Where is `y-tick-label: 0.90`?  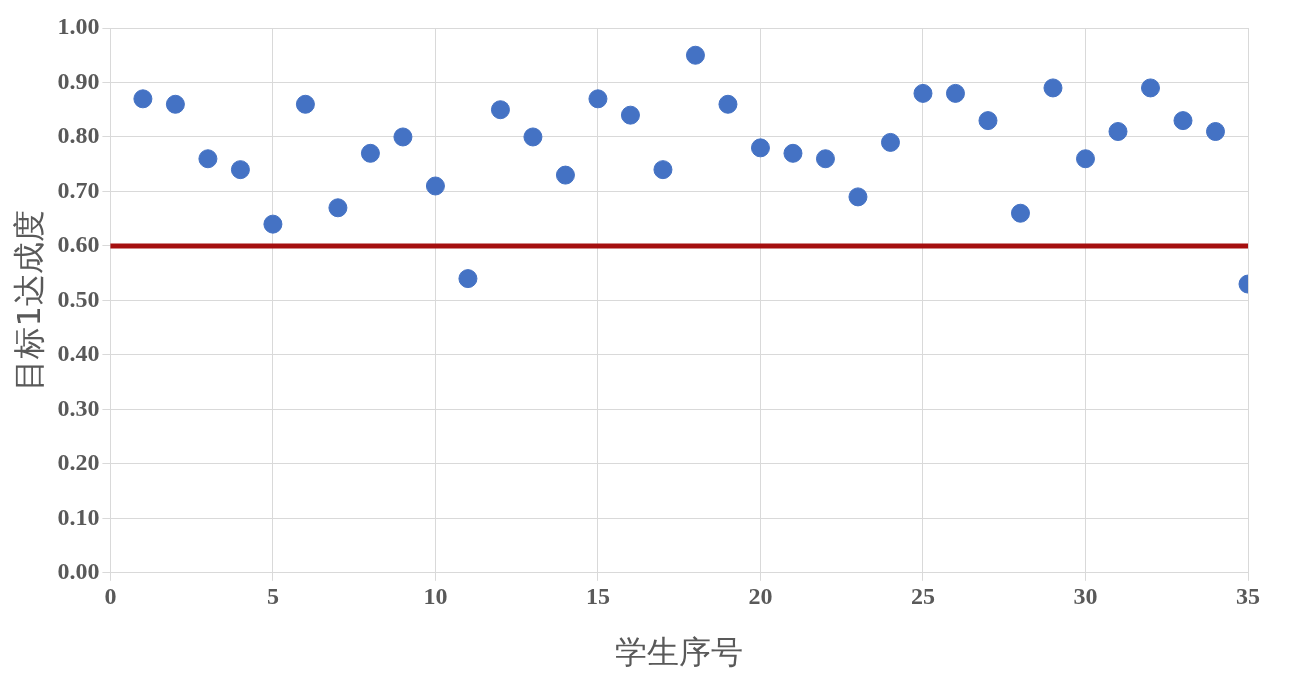
y-tick-label: 0.90 is located at coordinates (78, 80).